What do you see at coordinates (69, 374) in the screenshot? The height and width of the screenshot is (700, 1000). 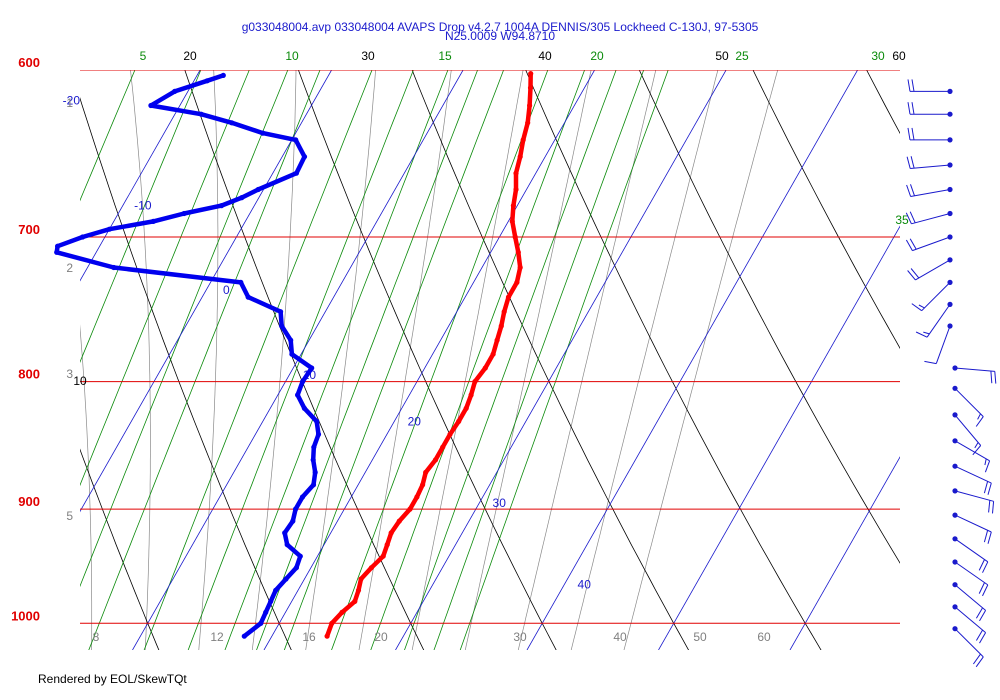 I see `altitude-label: 3` at bounding box center [69, 374].